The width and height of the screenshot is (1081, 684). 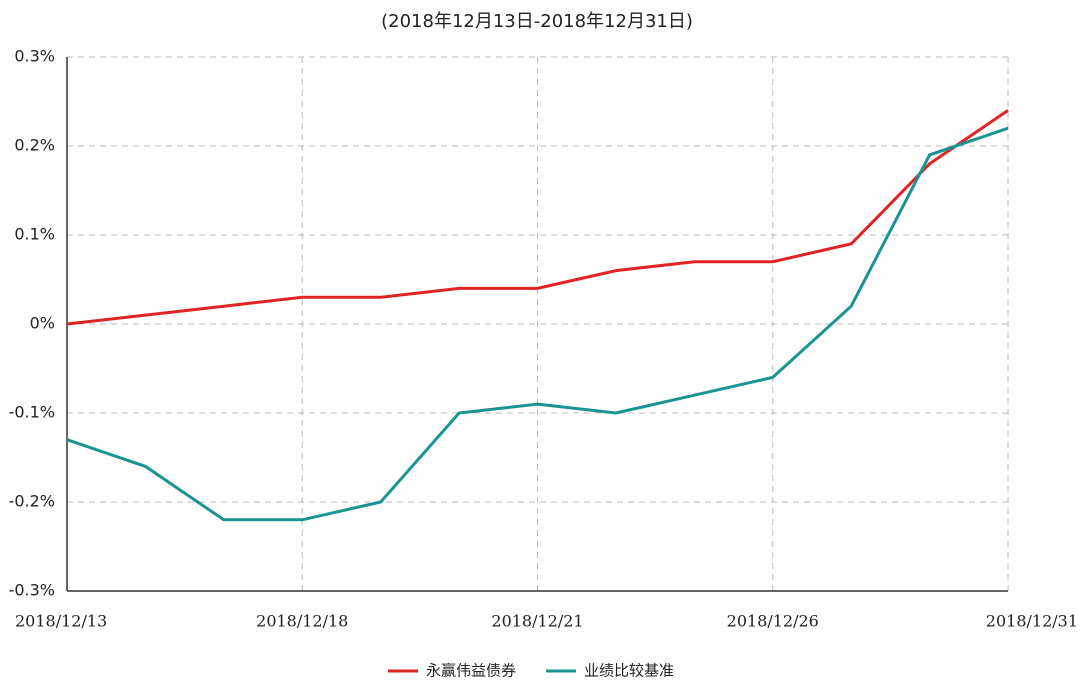 What do you see at coordinates (34, 234) in the screenshot?
I see `y-tick-label: 0.1%` at bounding box center [34, 234].